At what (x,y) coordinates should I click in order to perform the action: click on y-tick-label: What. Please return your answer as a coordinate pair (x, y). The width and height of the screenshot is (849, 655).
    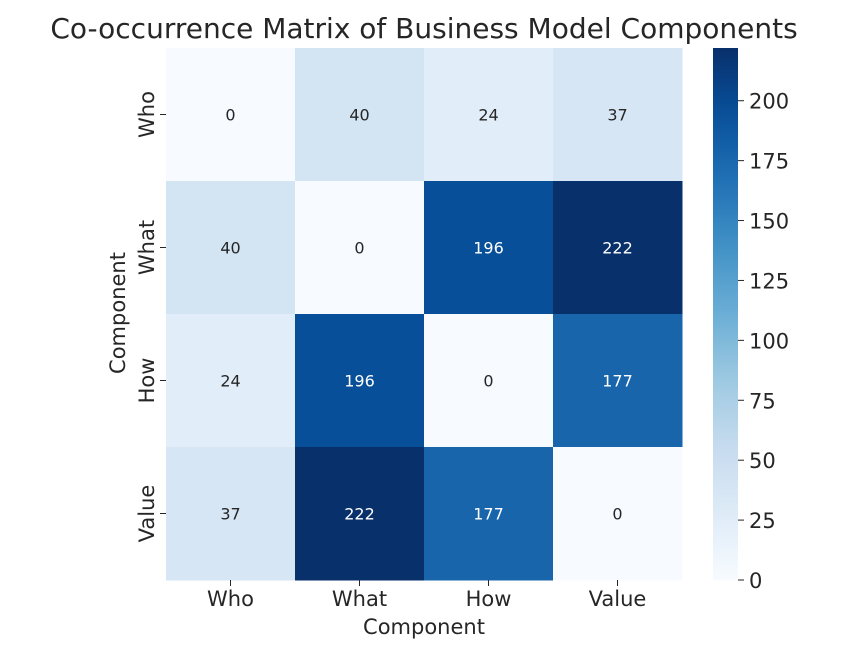
    Looking at the image, I should click on (147, 247).